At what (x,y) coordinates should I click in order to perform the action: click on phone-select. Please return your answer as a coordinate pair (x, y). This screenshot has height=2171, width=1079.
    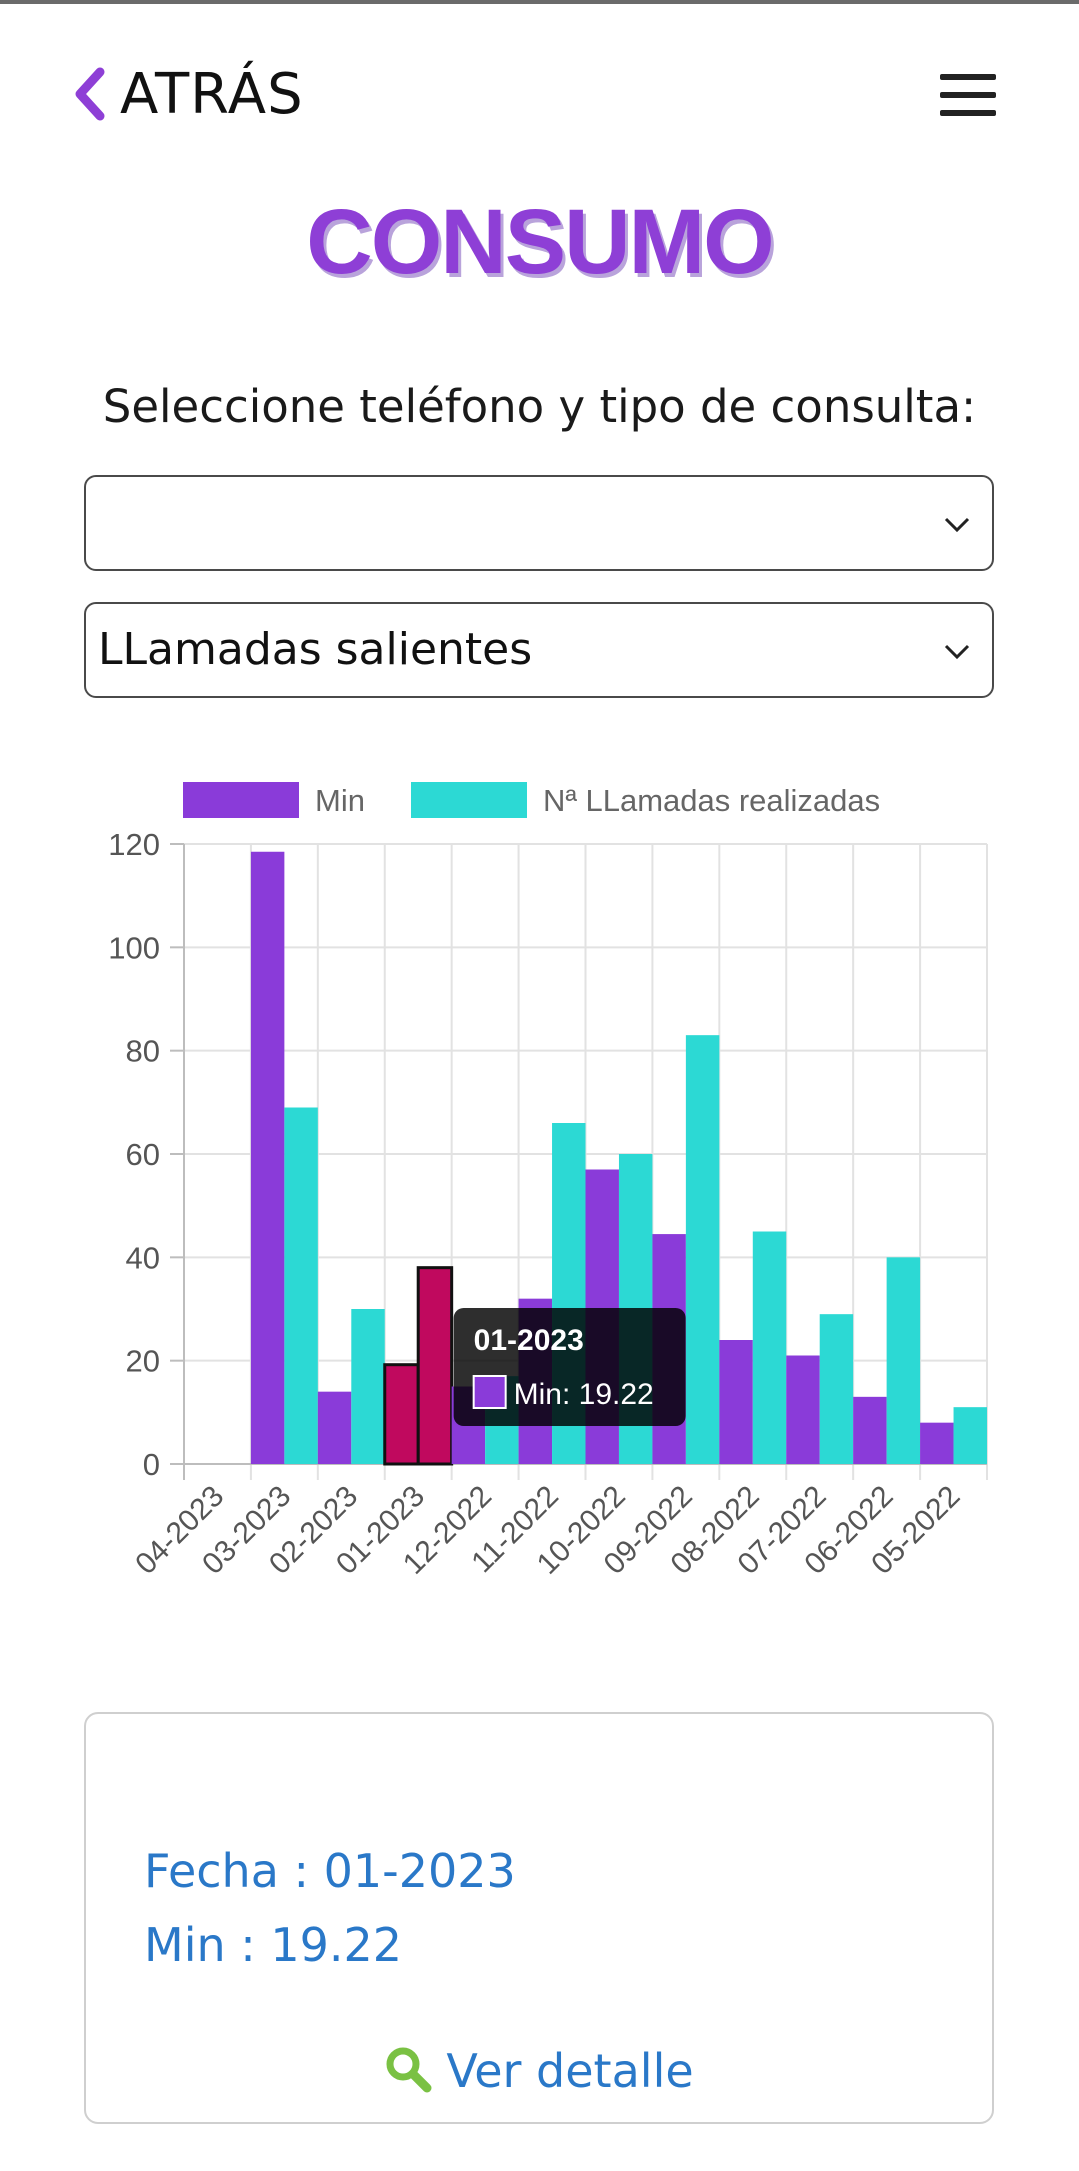
    Looking at the image, I should click on (539, 523).